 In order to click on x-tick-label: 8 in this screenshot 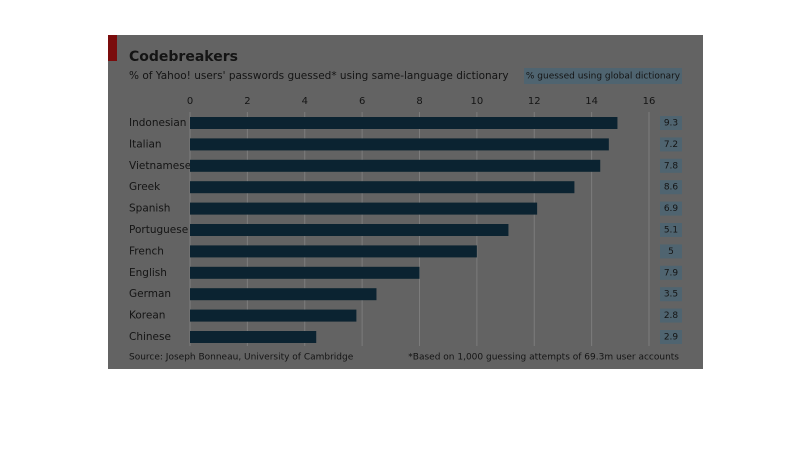, I will do `click(419, 101)`.